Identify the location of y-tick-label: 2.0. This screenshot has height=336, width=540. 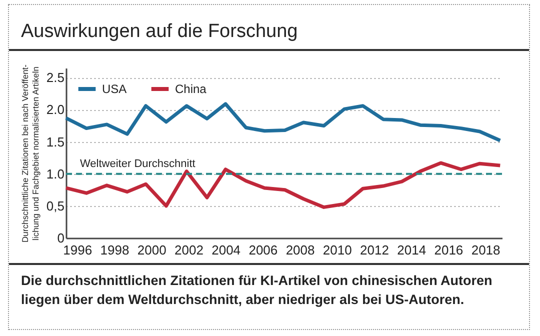
(55, 110).